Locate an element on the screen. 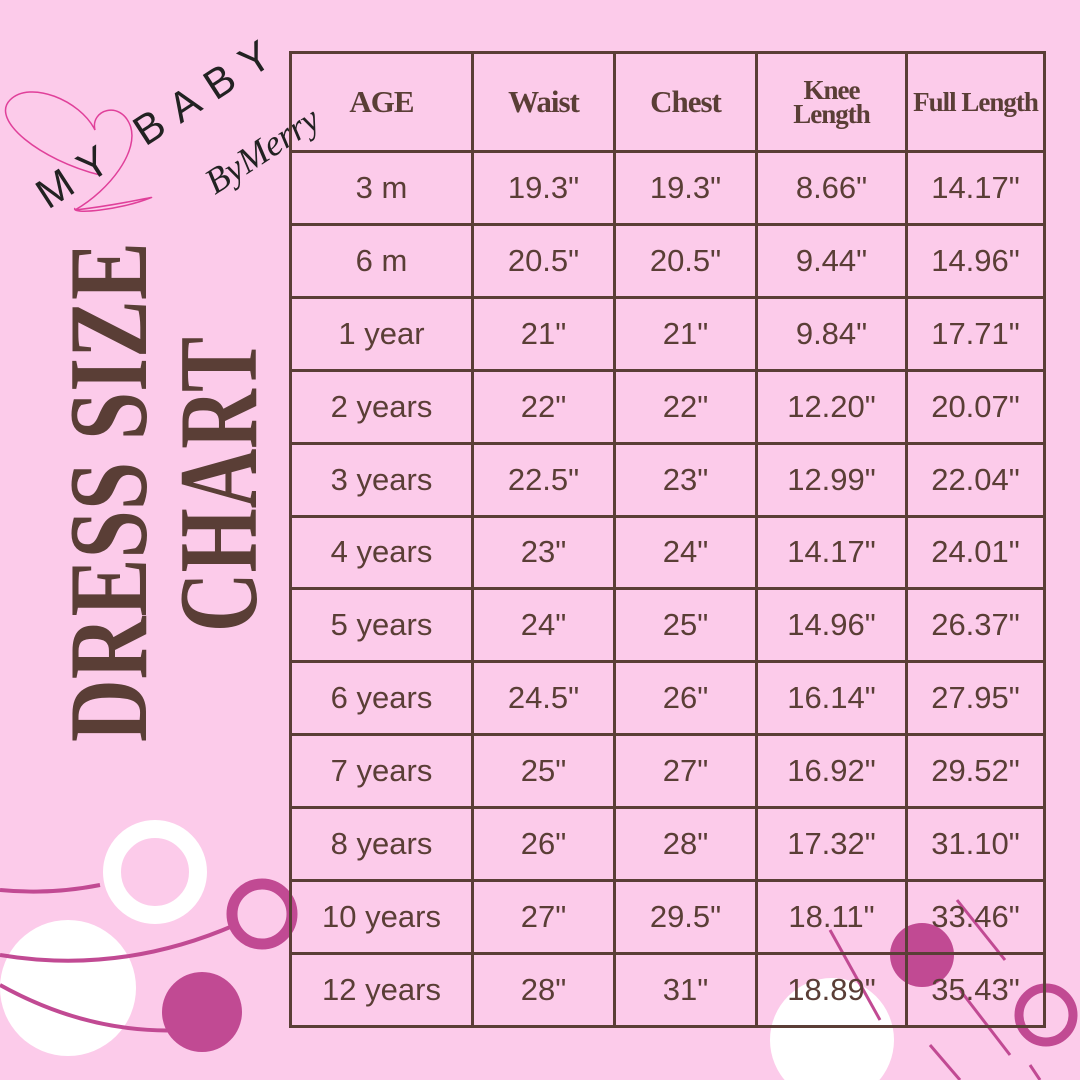  table-row: 8 years 26" 28" 17.32" 31.10" is located at coordinates (667, 844).